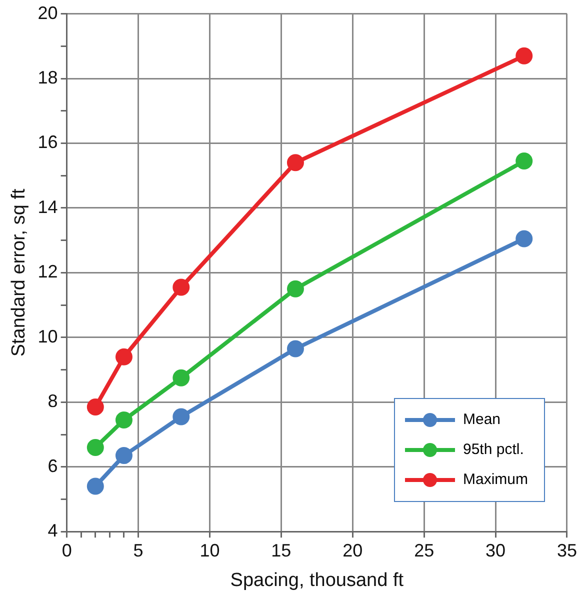 The image size is (580, 596). Describe the element at coordinates (481, 419) in the screenshot. I see `legend-label: Mean` at that location.